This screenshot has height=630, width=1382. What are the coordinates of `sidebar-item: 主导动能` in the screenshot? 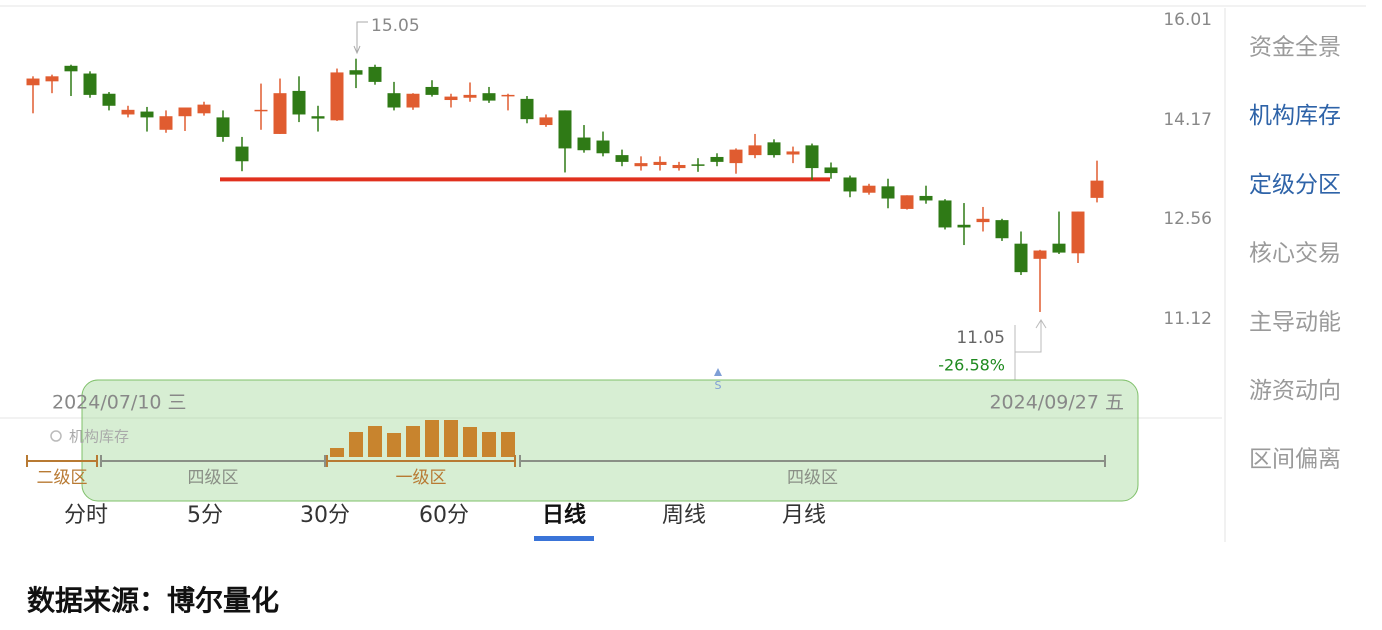 It's located at (1295, 322).